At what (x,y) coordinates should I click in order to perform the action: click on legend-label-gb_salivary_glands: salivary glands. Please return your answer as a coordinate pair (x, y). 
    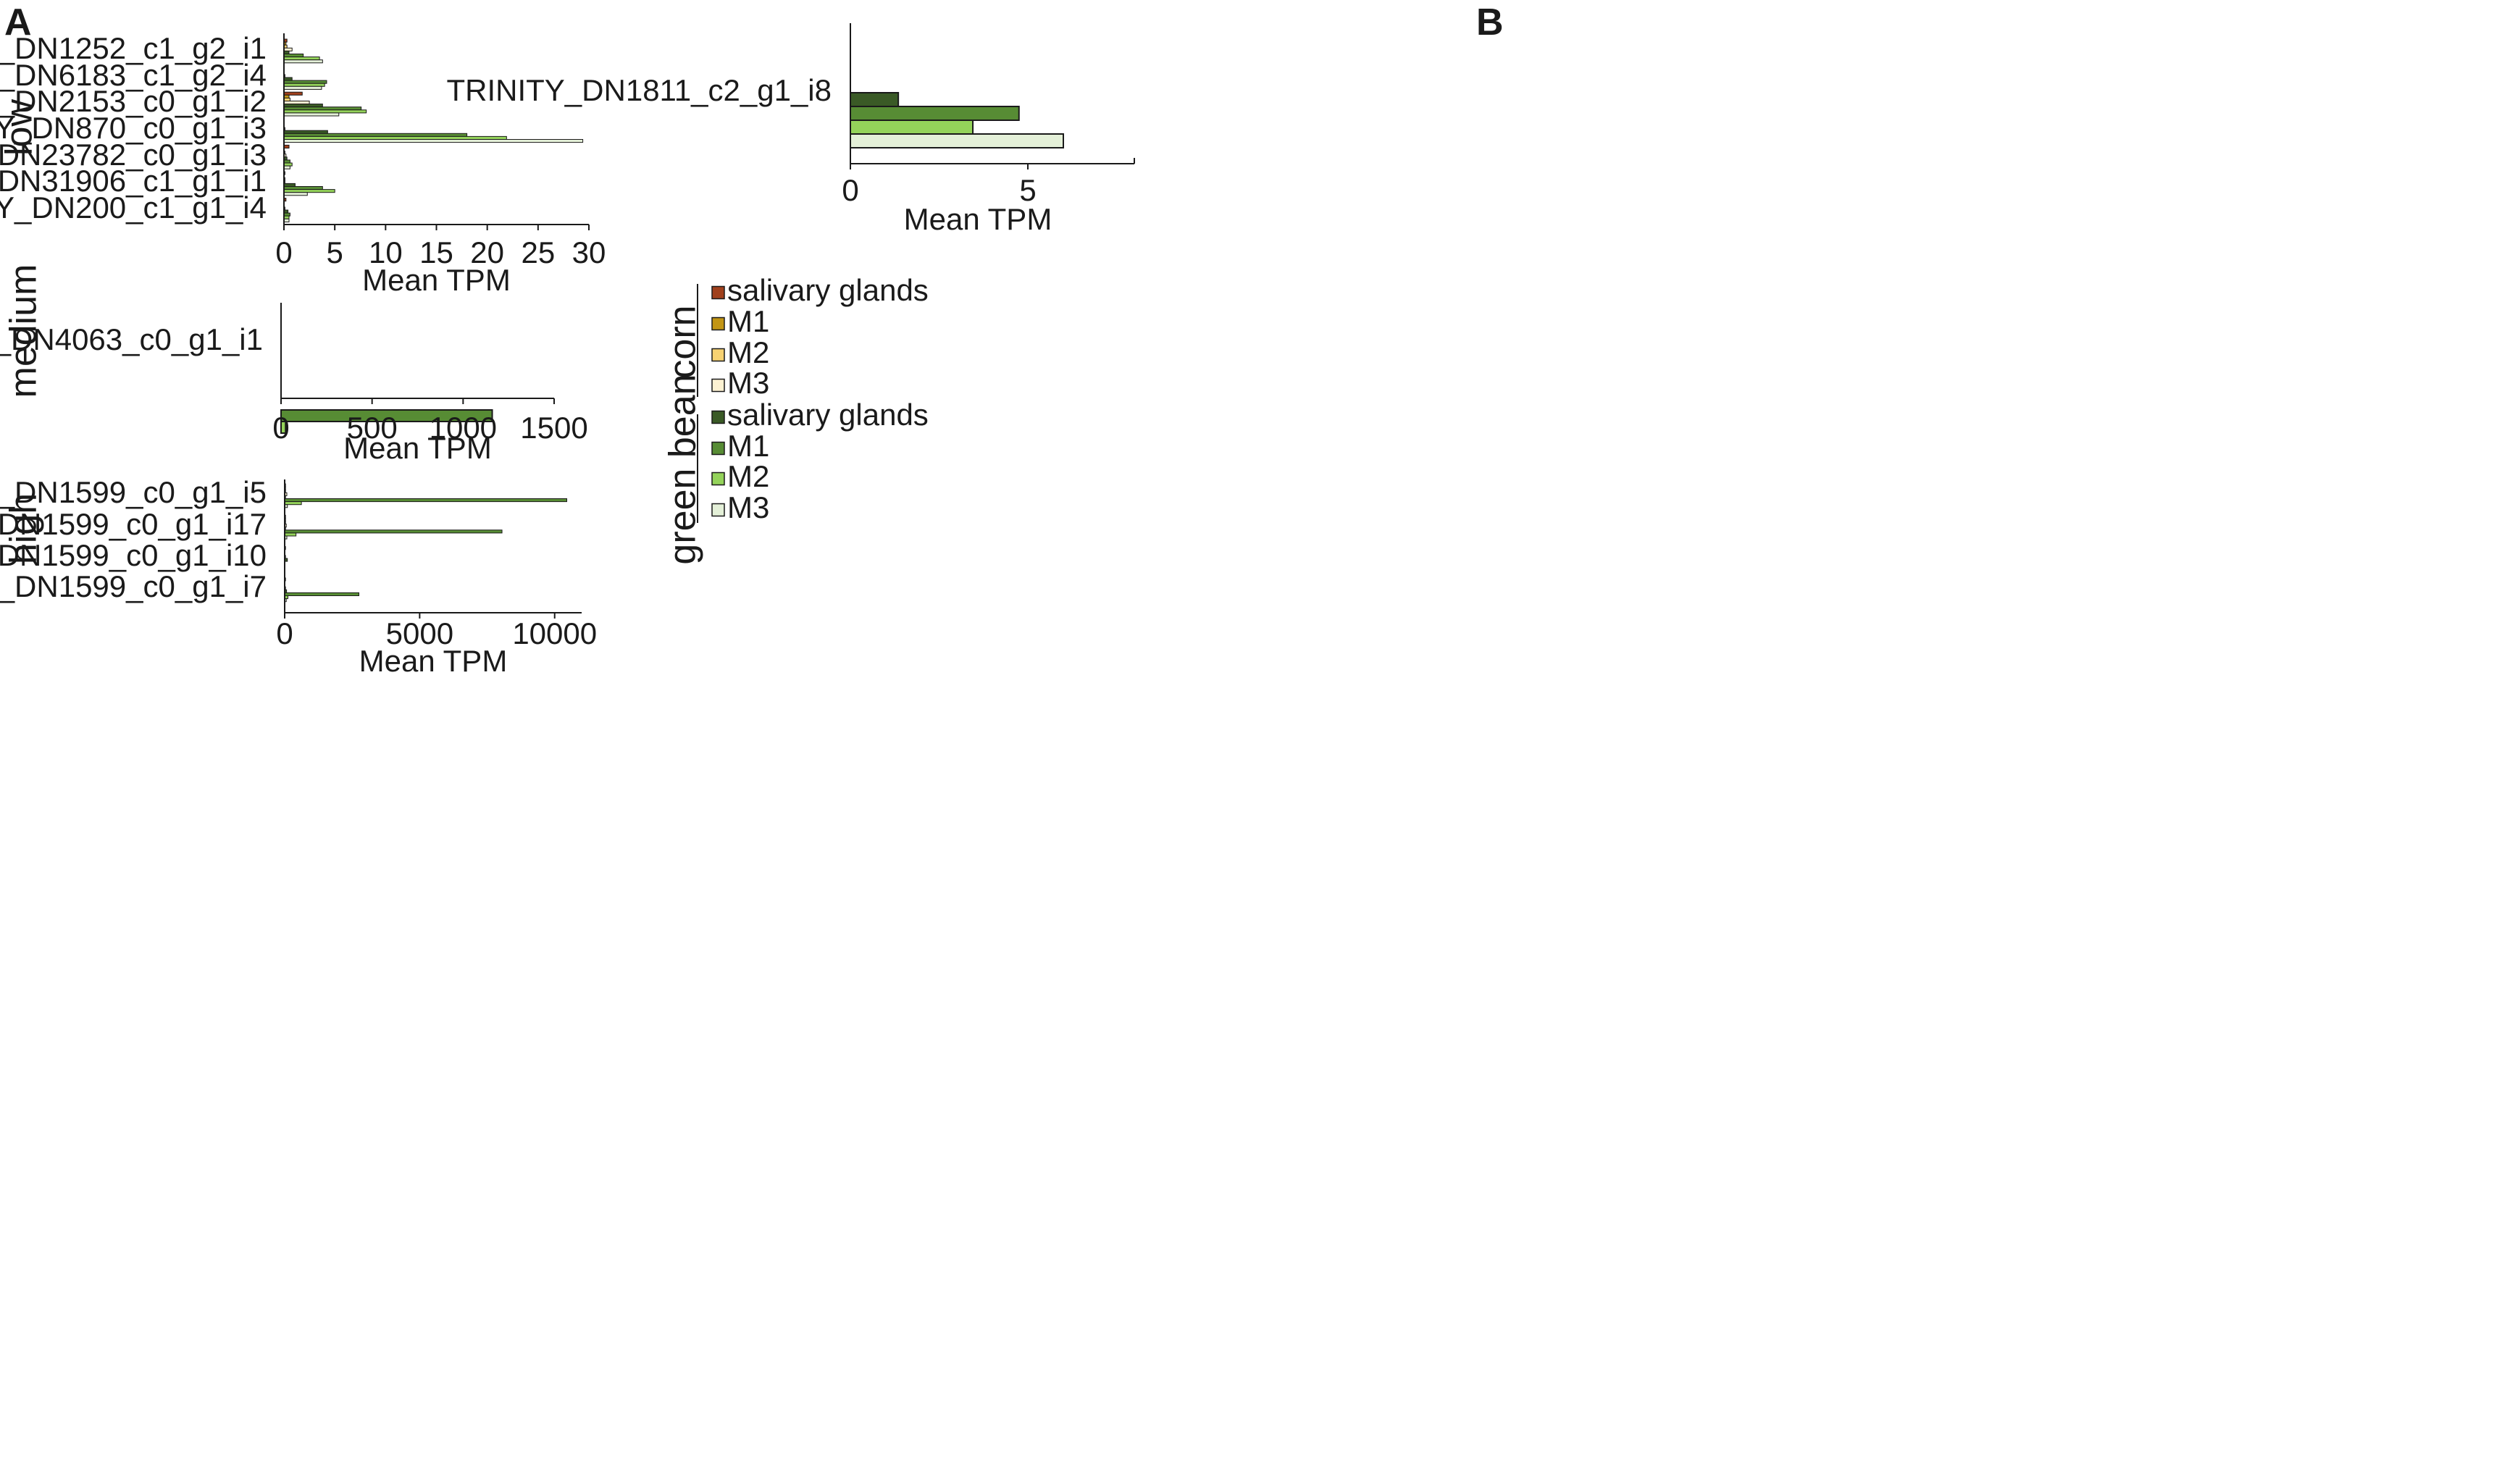
    Looking at the image, I should click on (828, 415).